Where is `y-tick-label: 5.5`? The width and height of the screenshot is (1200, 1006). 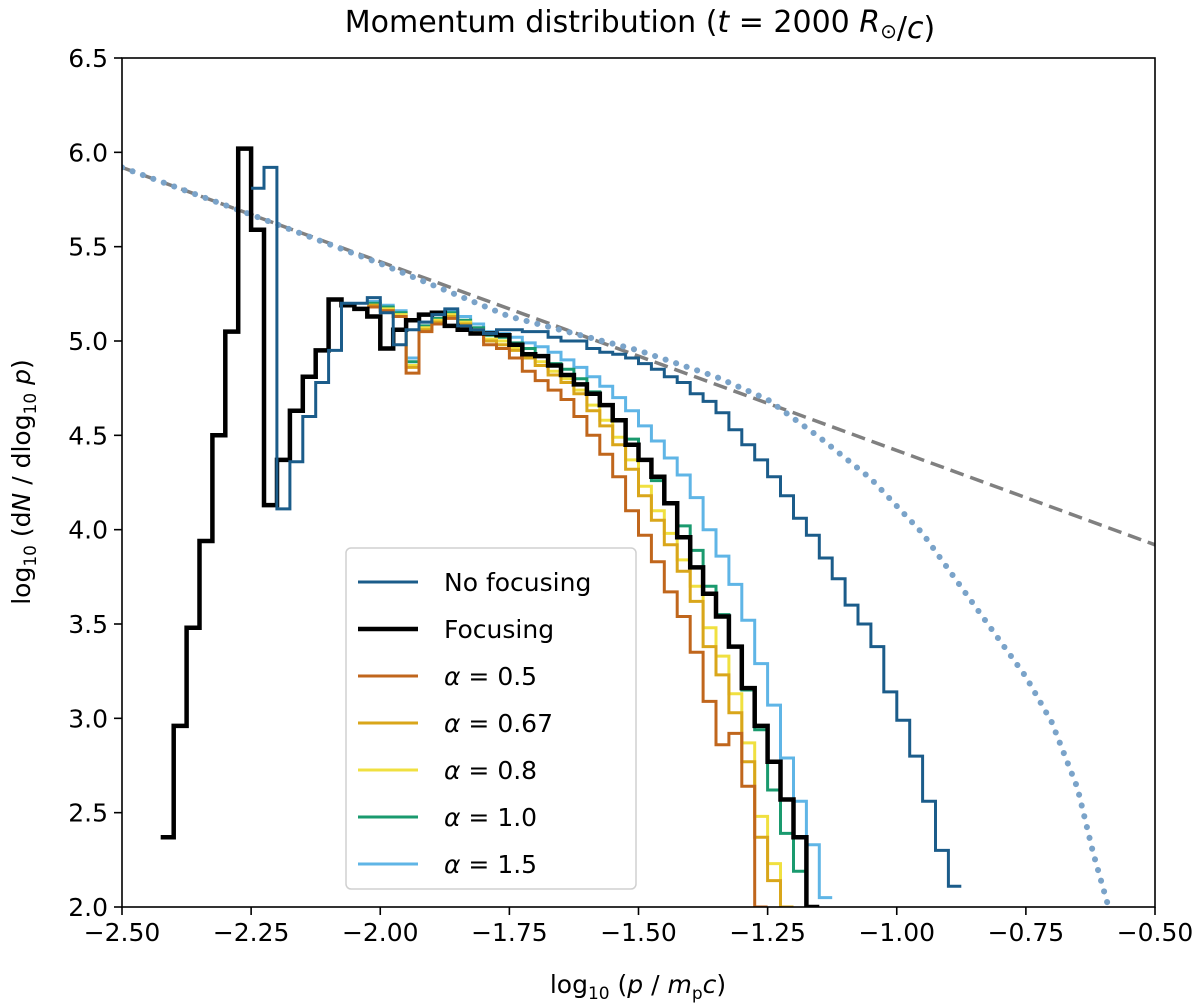 y-tick-label: 5.5 is located at coordinates (88, 247).